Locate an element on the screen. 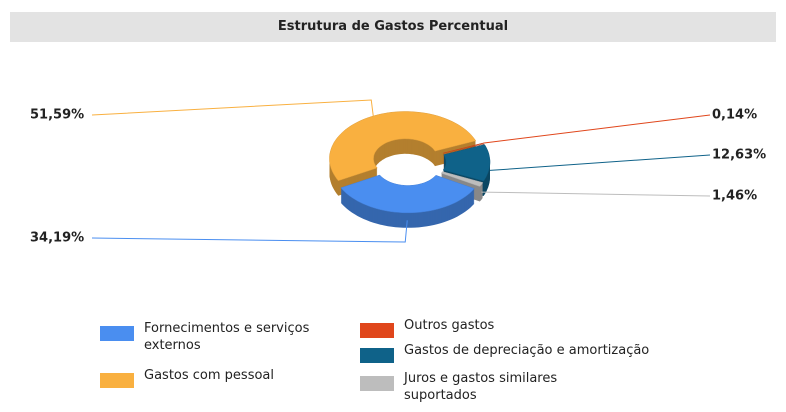  legend-label: Gastos de depreciação e amortização is located at coordinates (527, 350).